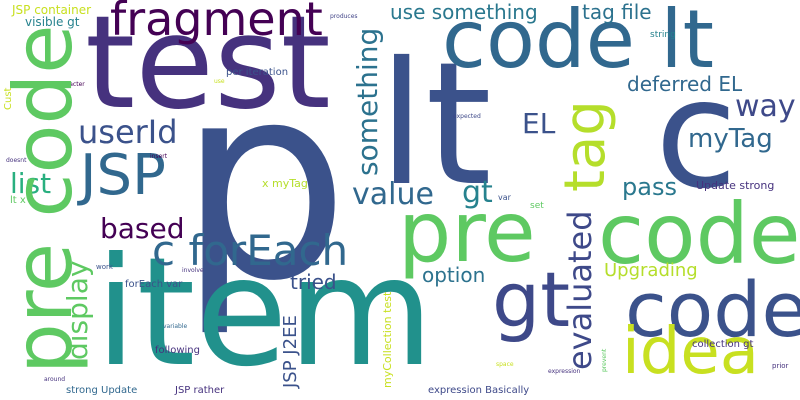 The width and height of the screenshot is (800, 400). What do you see at coordinates (585, 146) in the screenshot?
I see `word-tag-vertical: tag` at bounding box center [585, 146].